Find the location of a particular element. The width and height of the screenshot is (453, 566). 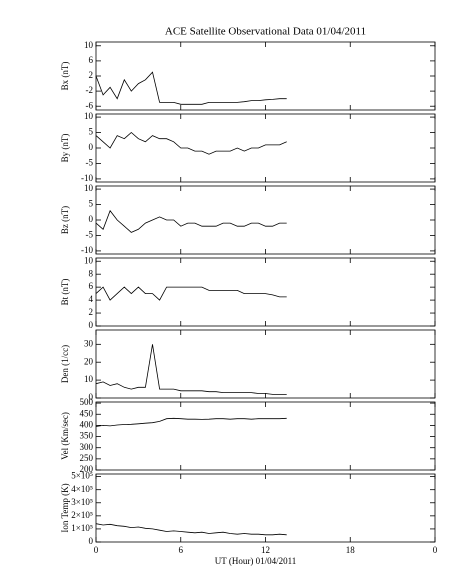

y-tick-label: 8 is located at coordinates (91, 273).